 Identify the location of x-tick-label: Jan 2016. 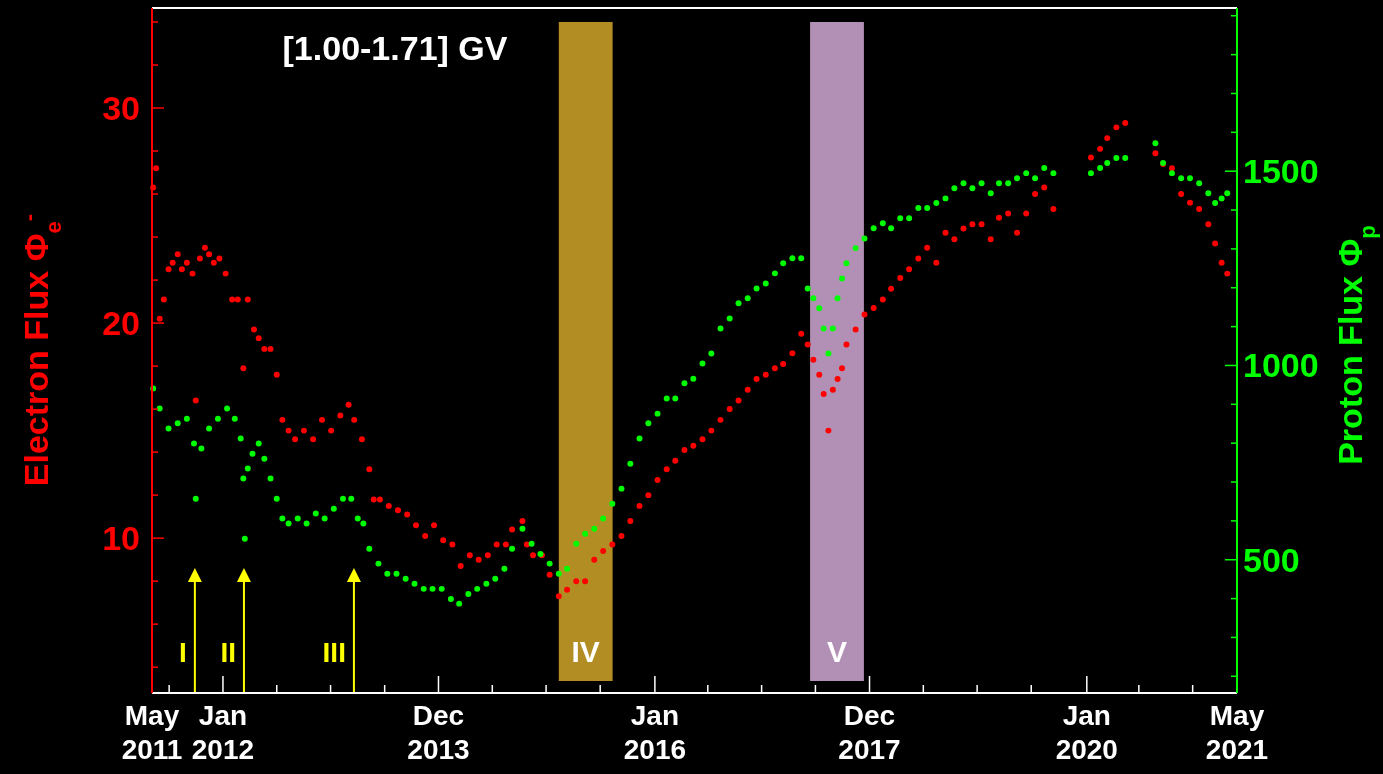
(655, 732).